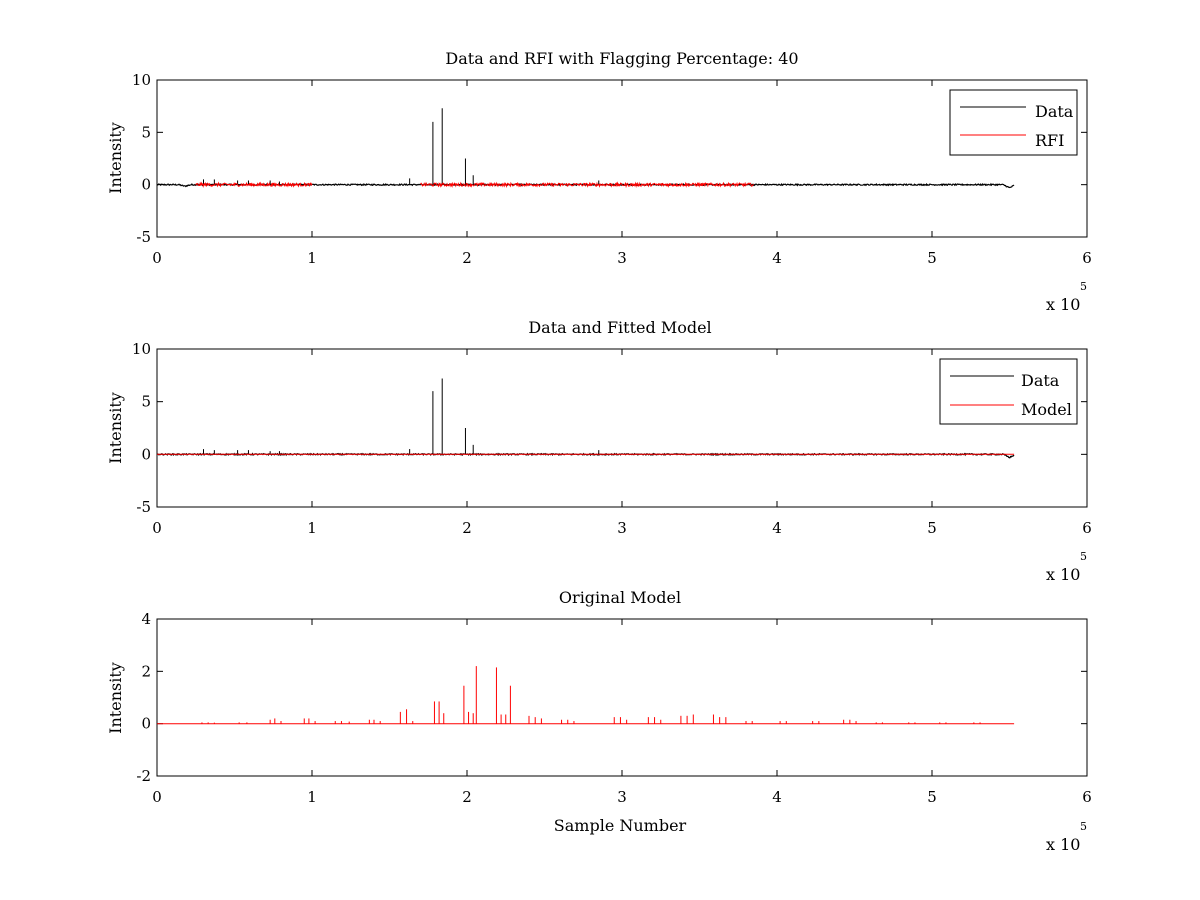  I want to click on panel-rfi-legend-box, so click(1013, 122).